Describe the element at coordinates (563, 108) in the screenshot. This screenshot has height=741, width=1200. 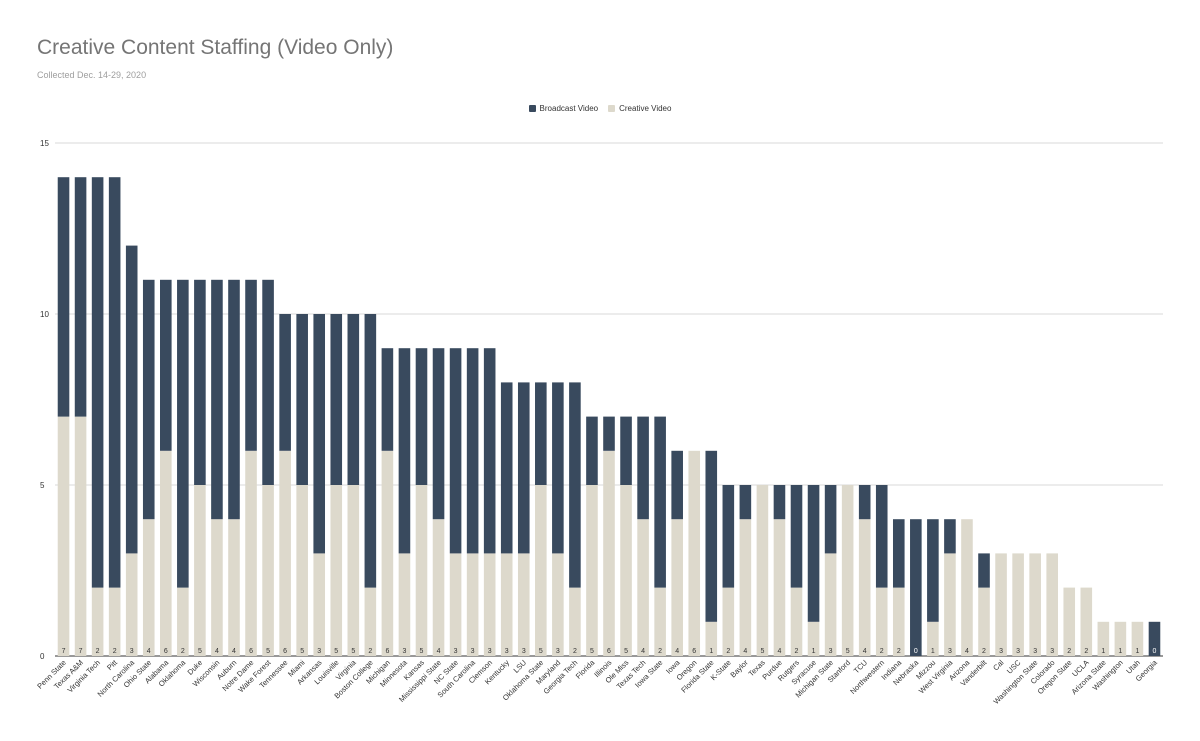
I see `legend-item-broadcast: Broadcast Video` at that location.